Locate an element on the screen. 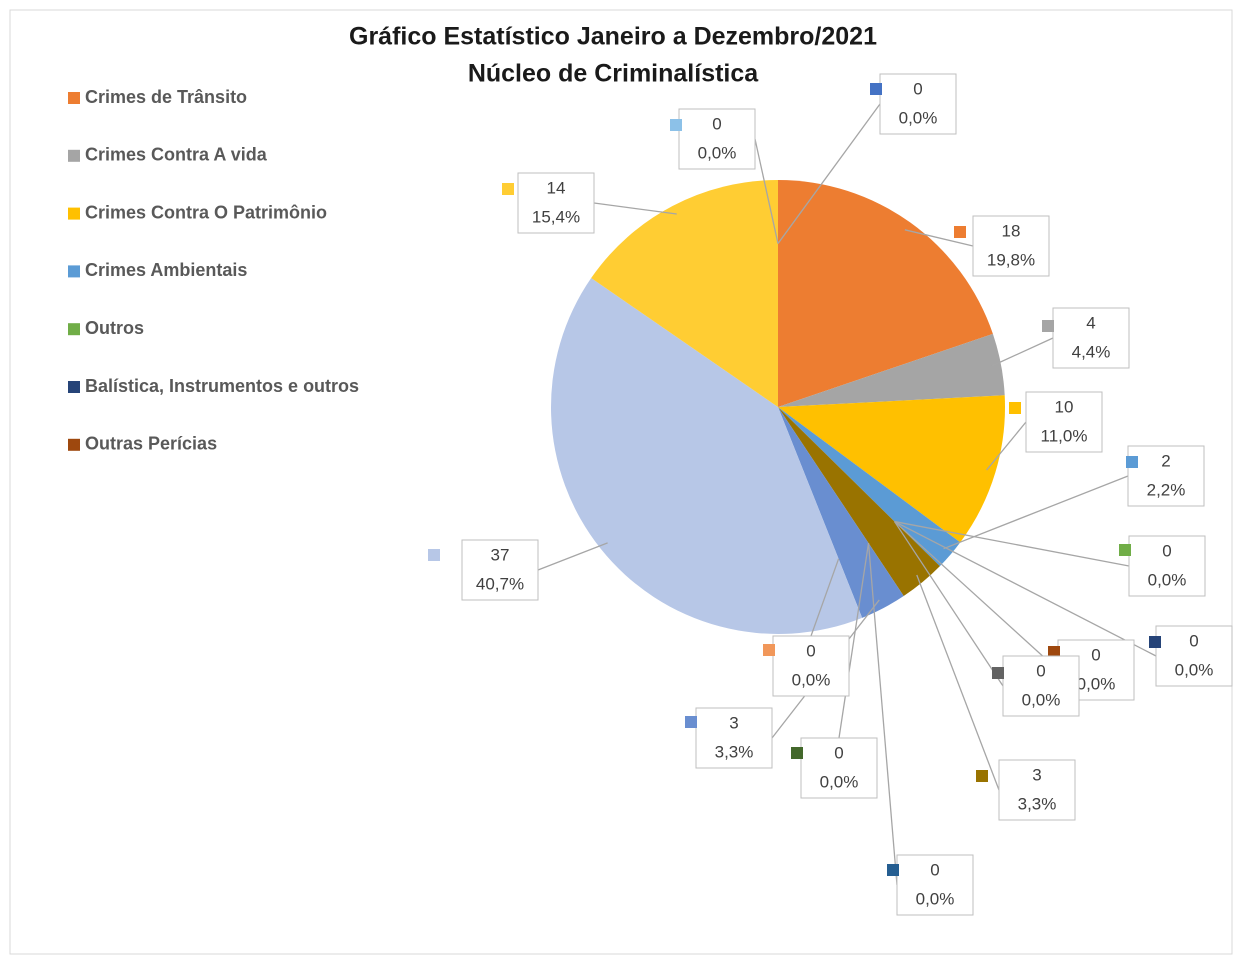 This screenshot has width=1243, height=969. data-label: 4 is located at coordinates (1090, 322).